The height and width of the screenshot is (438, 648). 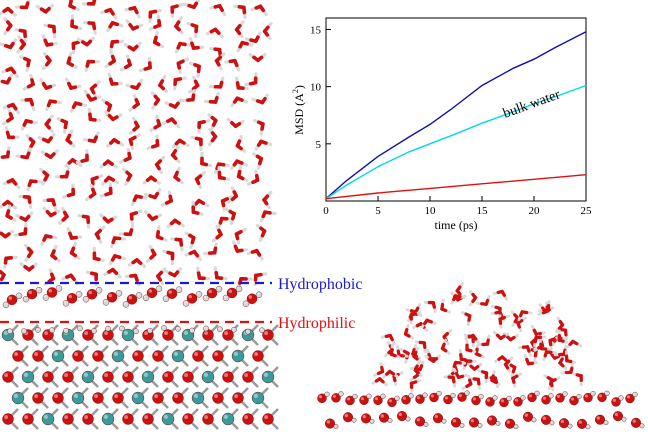 I want to click on interface-water-layer, so click(x=132, y=297).